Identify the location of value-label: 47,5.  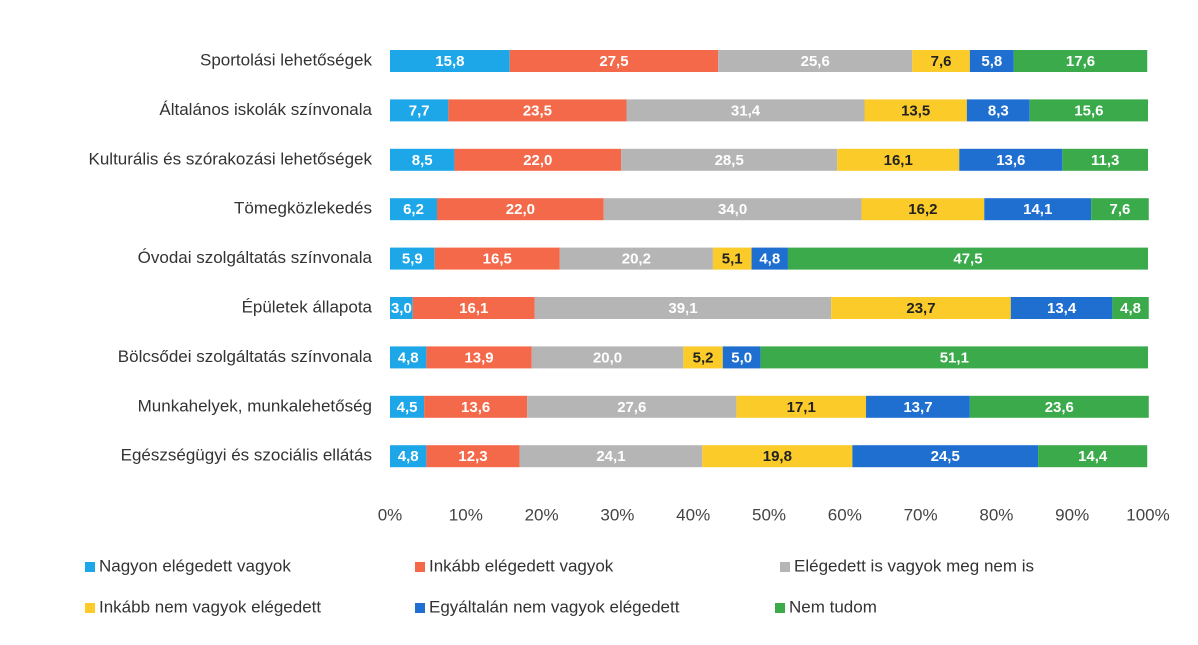
(967, 259).